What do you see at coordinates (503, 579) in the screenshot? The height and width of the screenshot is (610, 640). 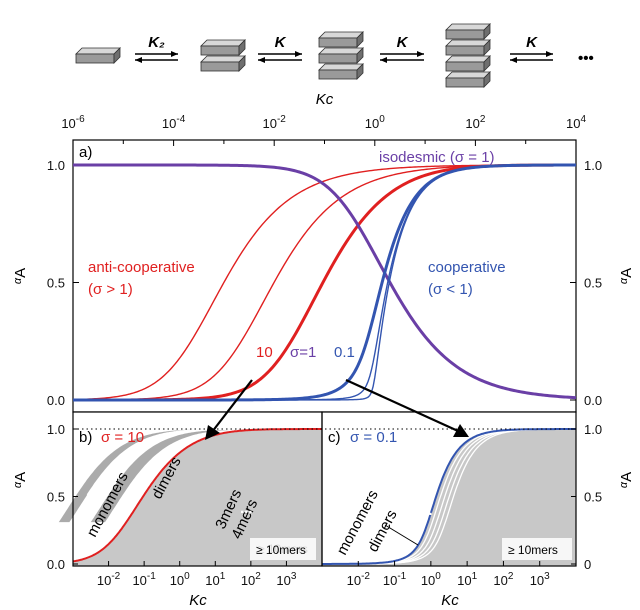 I see `panel-c-xtick-label: 10²` at bounding box center [503, 579].